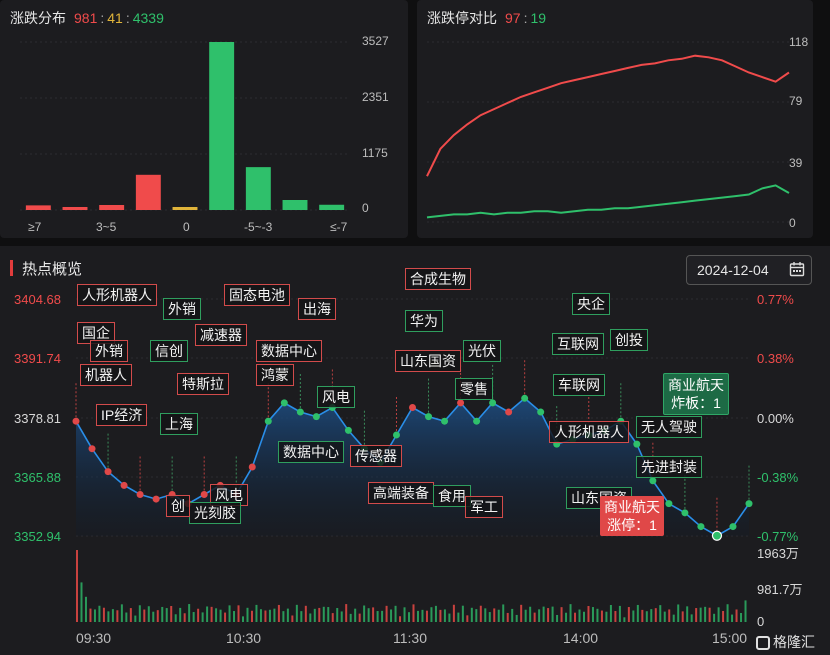 This screenshot has height=655, width=830. Describe the element at coordinates (37, 536) in the screenshot. I see `price-tick-4: 3352.94` at that location.